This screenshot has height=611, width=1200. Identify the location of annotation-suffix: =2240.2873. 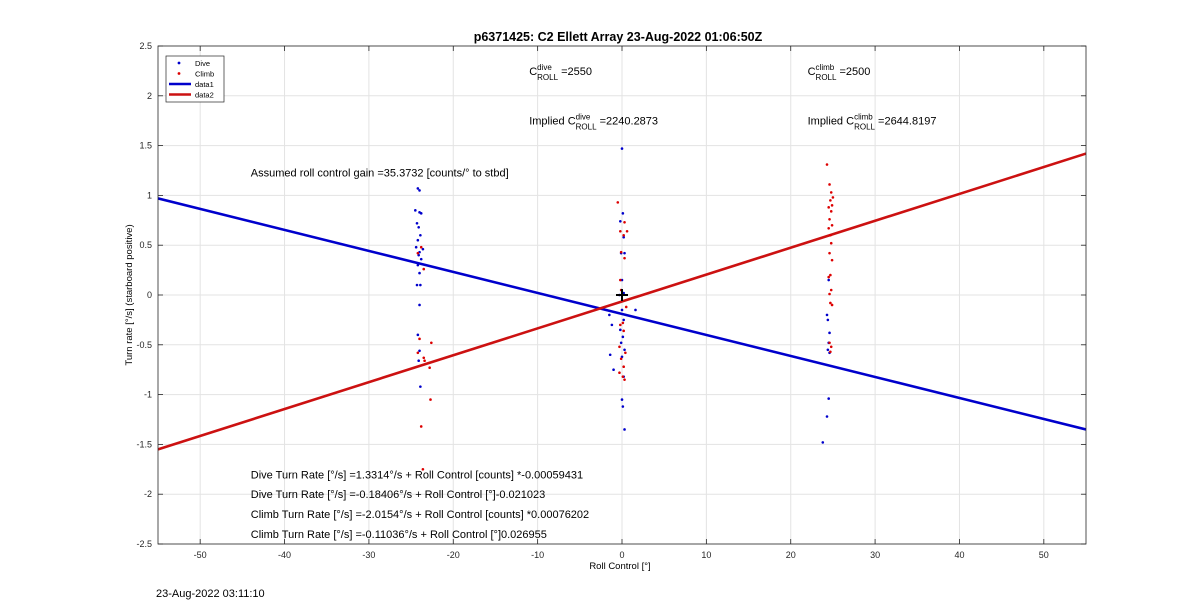
(627, 122).